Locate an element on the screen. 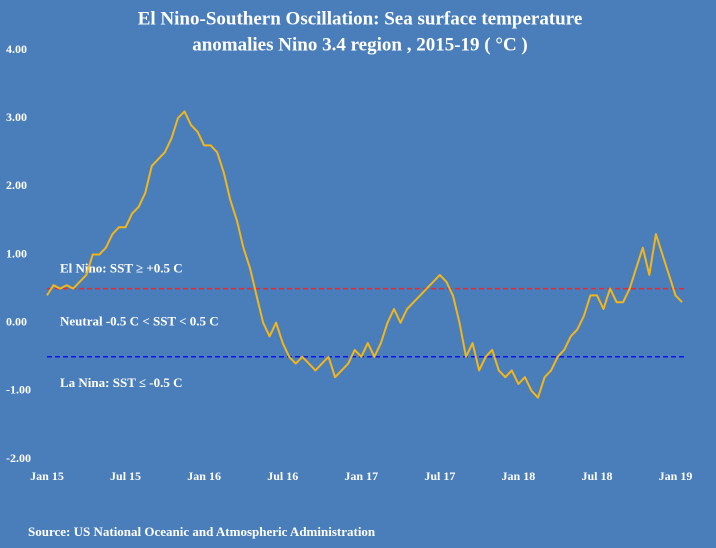 Image resolution: width=716 pixels, height=548 pixels. y-tick-label: 4.00 is located at coordinates (16, 49).